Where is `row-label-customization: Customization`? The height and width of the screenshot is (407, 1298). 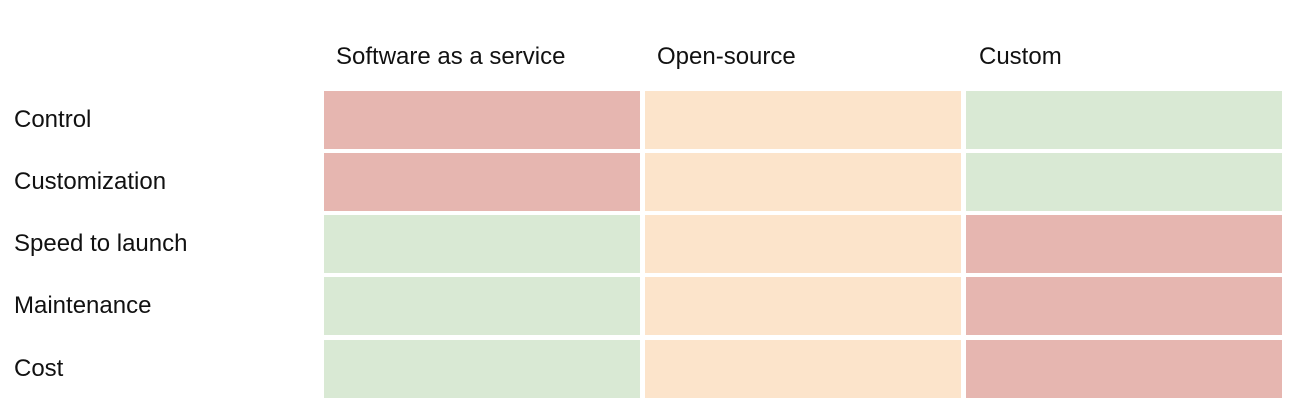 row-label-customization: Customization is located at coordinates (90, 181).